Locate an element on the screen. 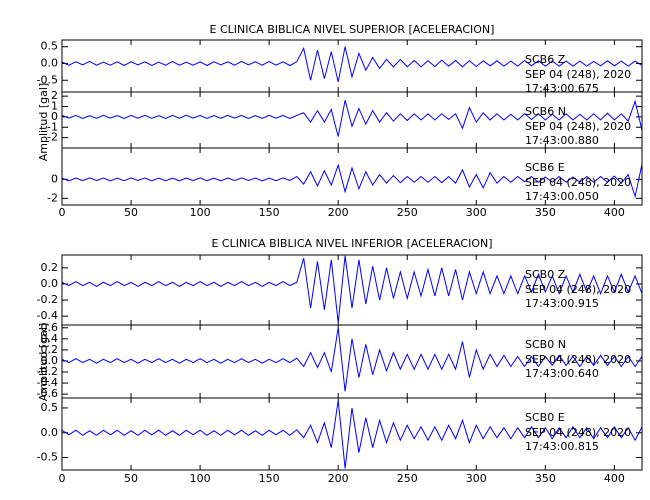 The height and width of the screenshot is (500, 650). time-label: 17:43:00.815 is located at coordinates (562, 446).